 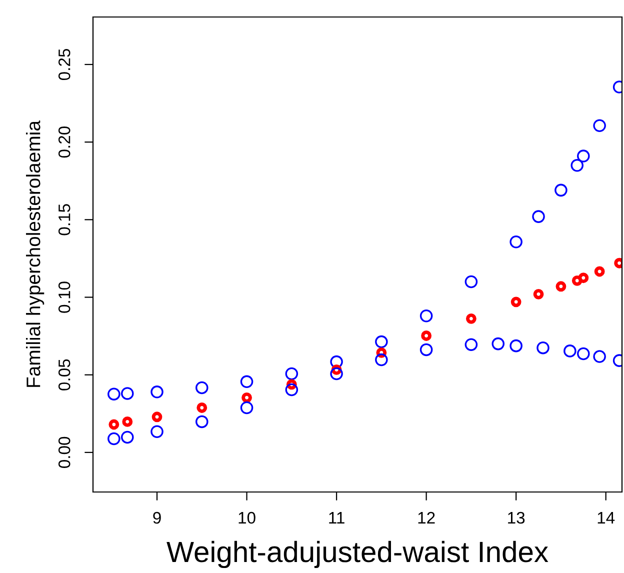 What do you see at coordinates (64, 142) in the screenshot?
I see `y-tick-label: 0.20` at bounding box center [64, 142].